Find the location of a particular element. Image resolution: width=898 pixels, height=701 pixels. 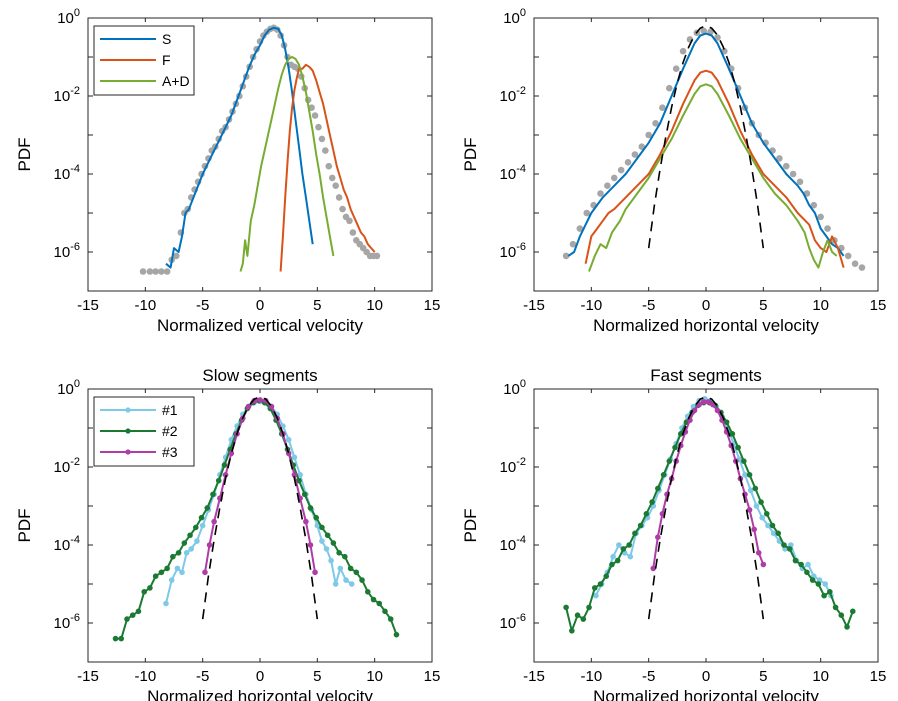

x-tick-label: 5 is located at coordinates (317, 305).